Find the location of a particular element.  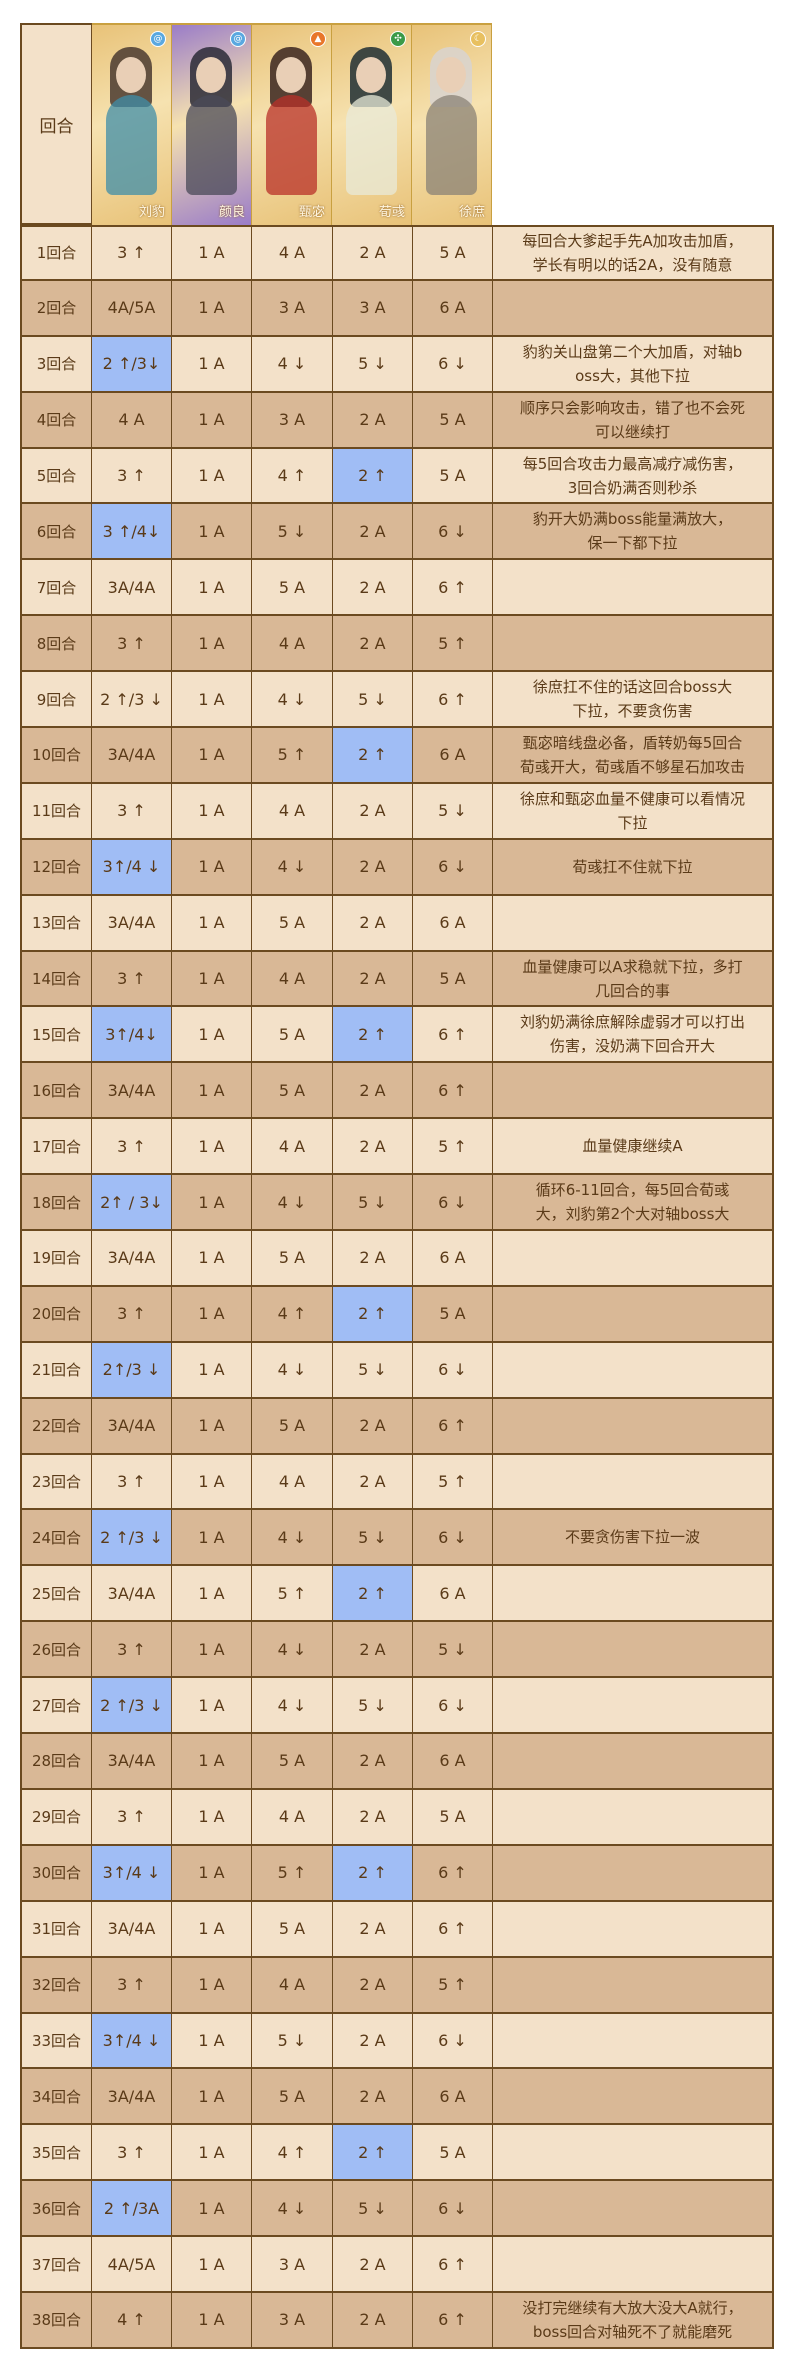

round-label: 27回合 is located at coordinates (56, 1706).